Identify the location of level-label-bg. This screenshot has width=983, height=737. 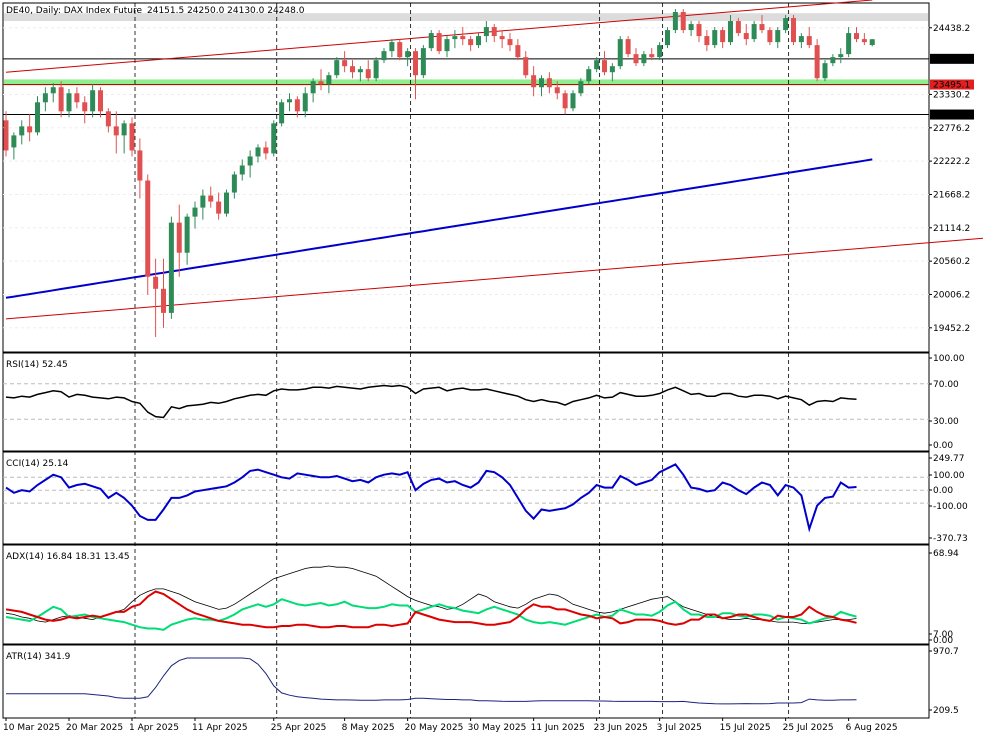
(952, 114).